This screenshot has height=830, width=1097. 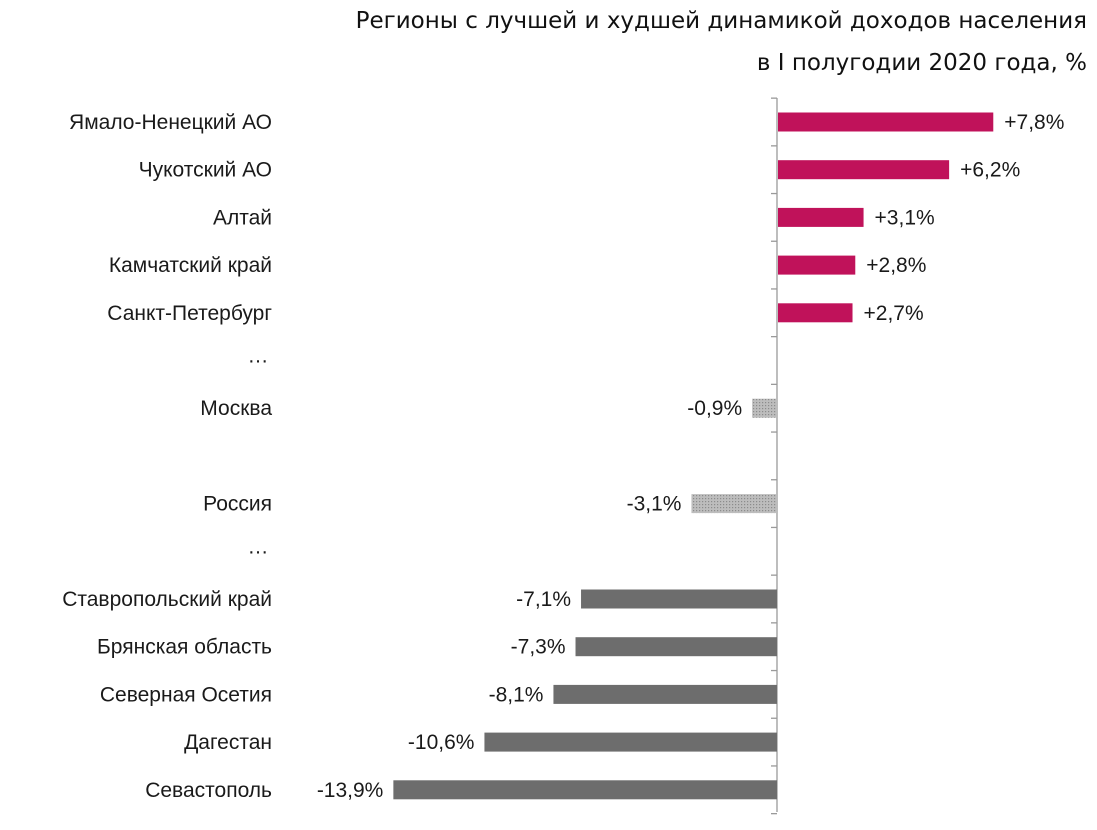 What do you see at coordinates (714, 408) in the screenshot?
I see `data-label: -0,9%` at bounding box center [714, 408].